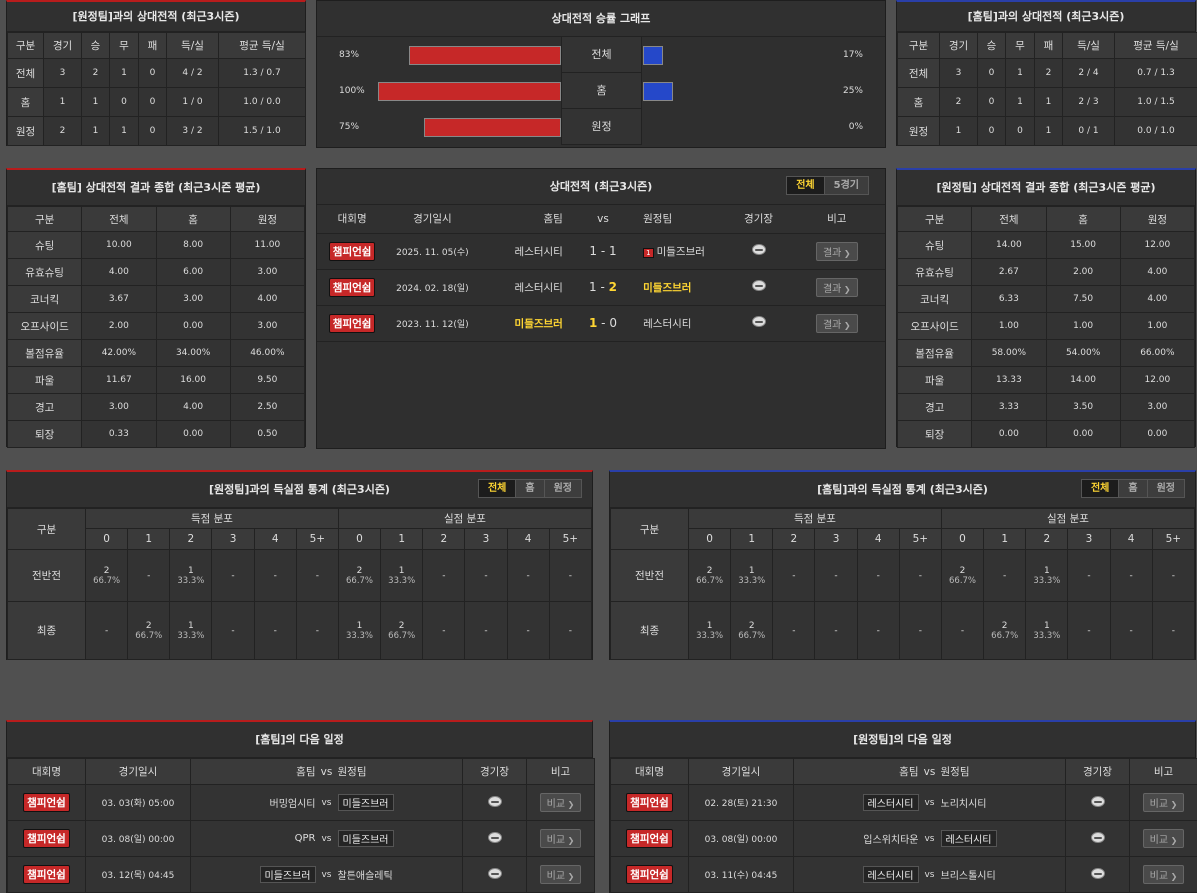 The width and height of the screenshot is (1197, 893). Describe the element at coordinates (520, 219) in the screenshot. I see `column-header-home: 홈팀` at that location.